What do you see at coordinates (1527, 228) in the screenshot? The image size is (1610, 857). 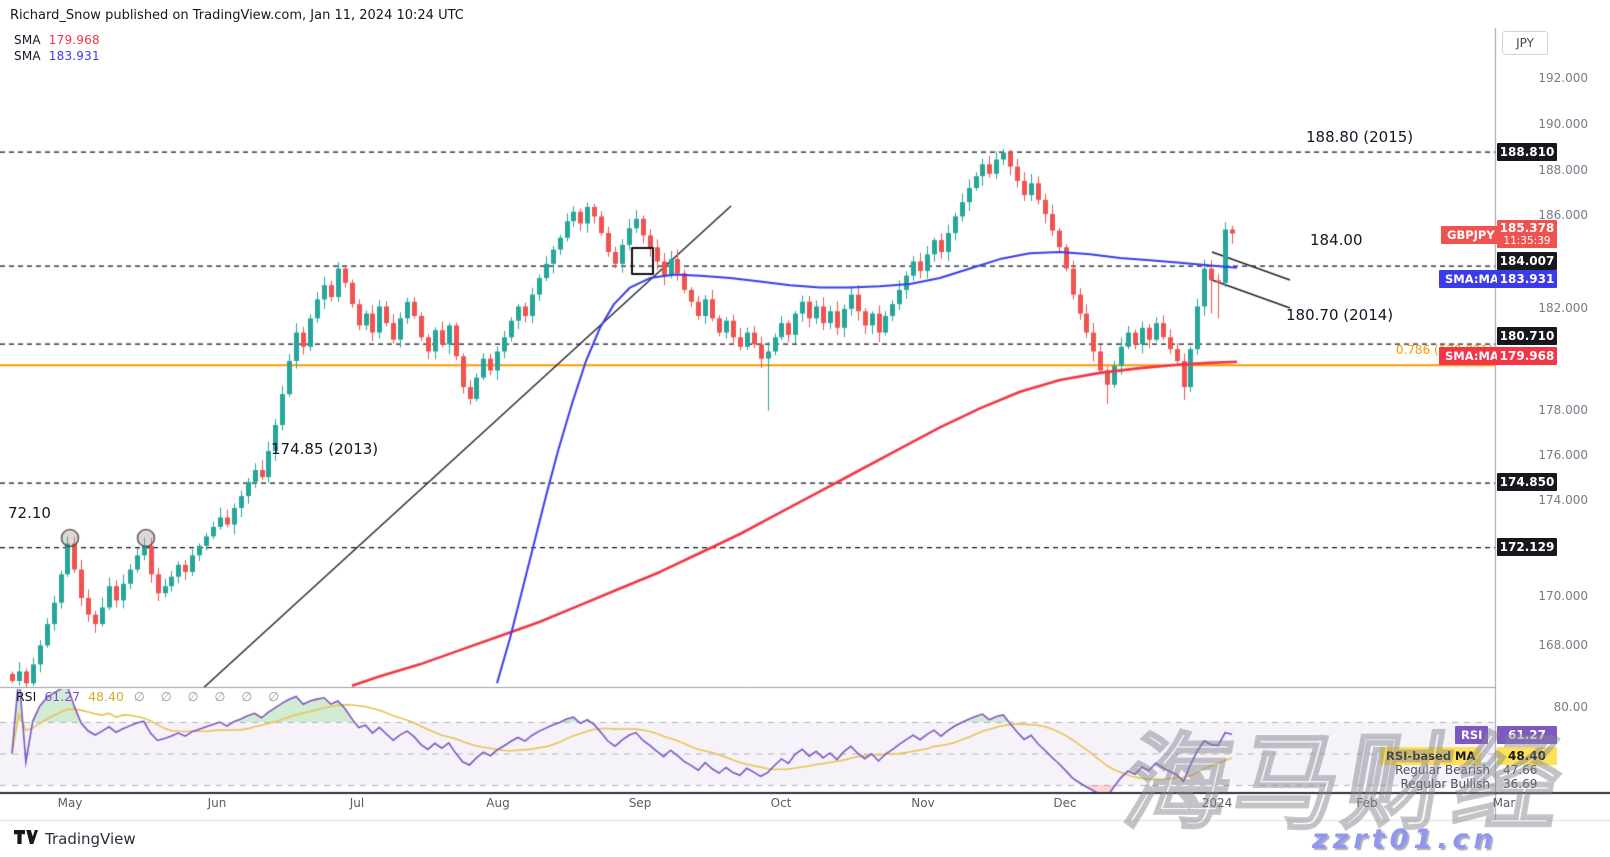 I see `last-price: 185.378` at bounding box center [1527, 228].